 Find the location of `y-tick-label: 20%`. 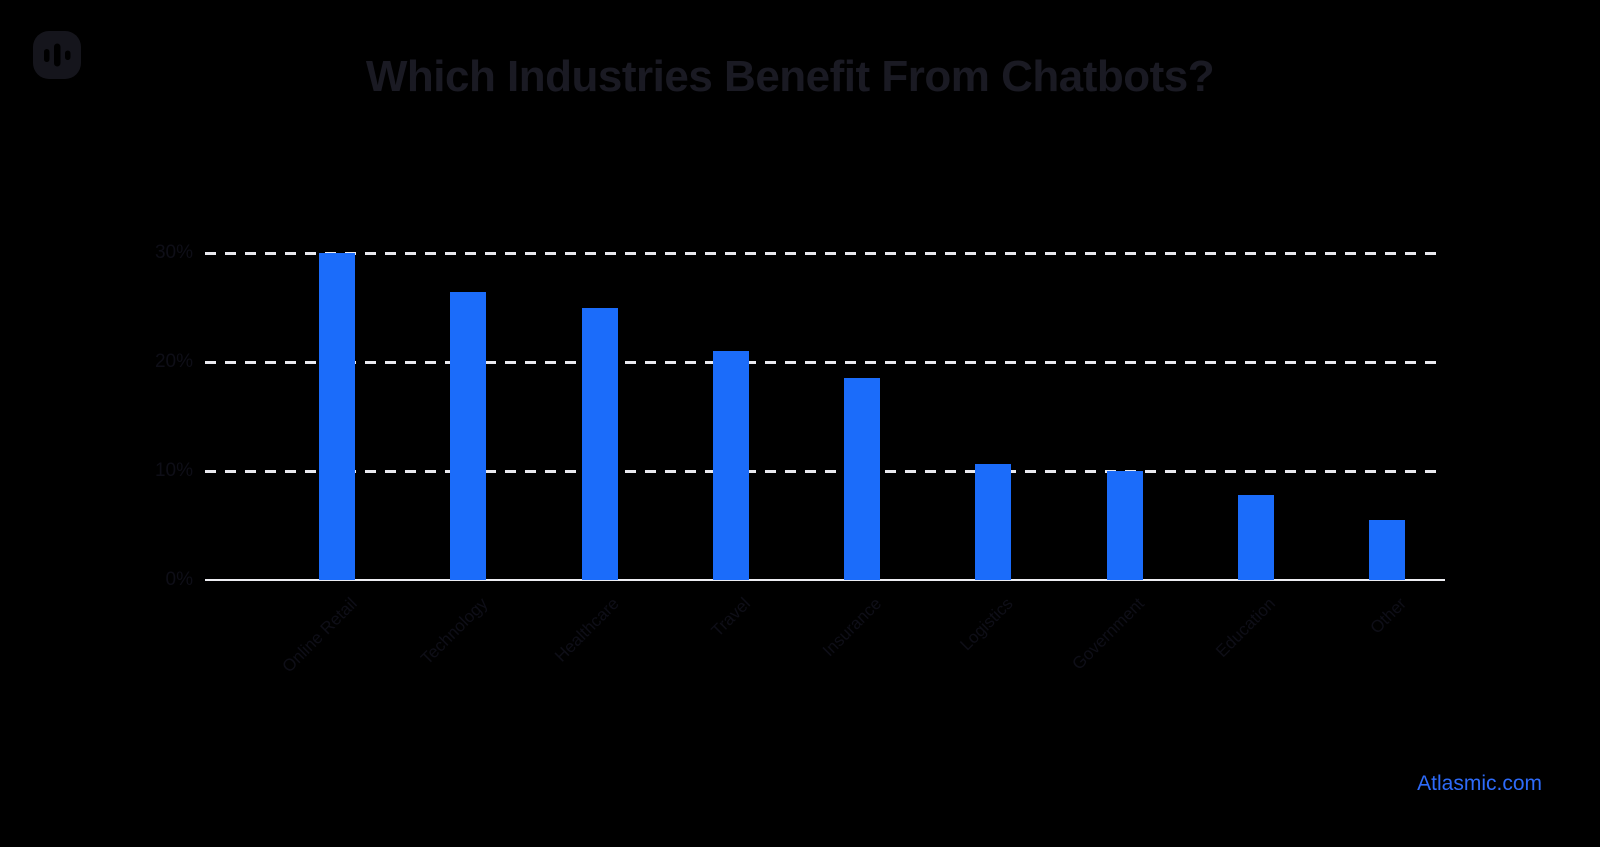

y-tick-label: 20% is located at coordinates (173, 361).